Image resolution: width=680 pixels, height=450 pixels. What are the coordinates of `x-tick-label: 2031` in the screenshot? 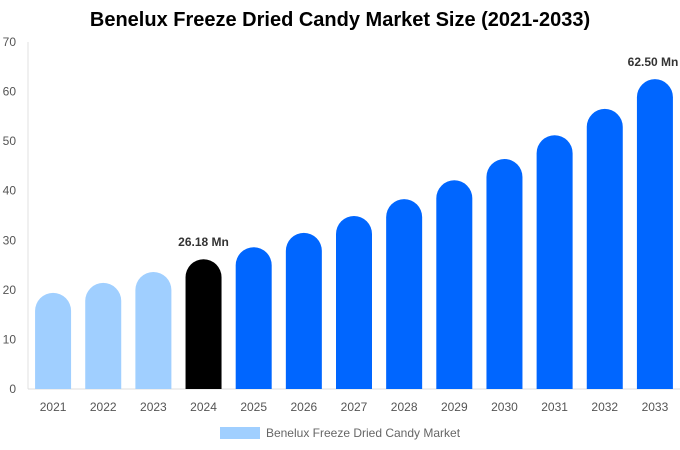 It's located at (554, 407).